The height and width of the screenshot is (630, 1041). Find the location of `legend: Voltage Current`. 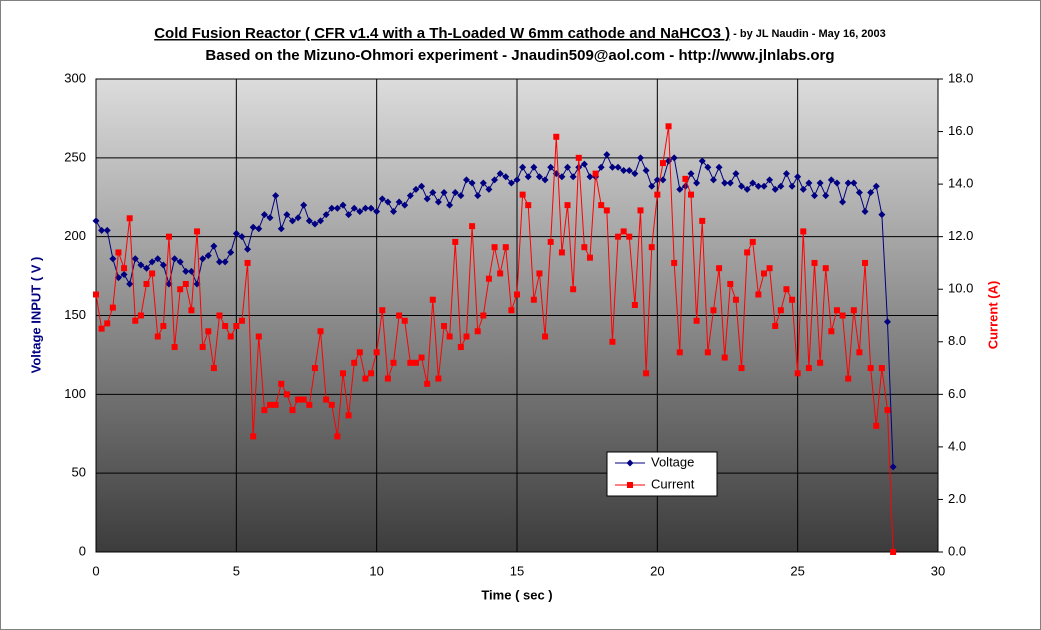

legend: Voltage Current is located at coordinates (662, 474).